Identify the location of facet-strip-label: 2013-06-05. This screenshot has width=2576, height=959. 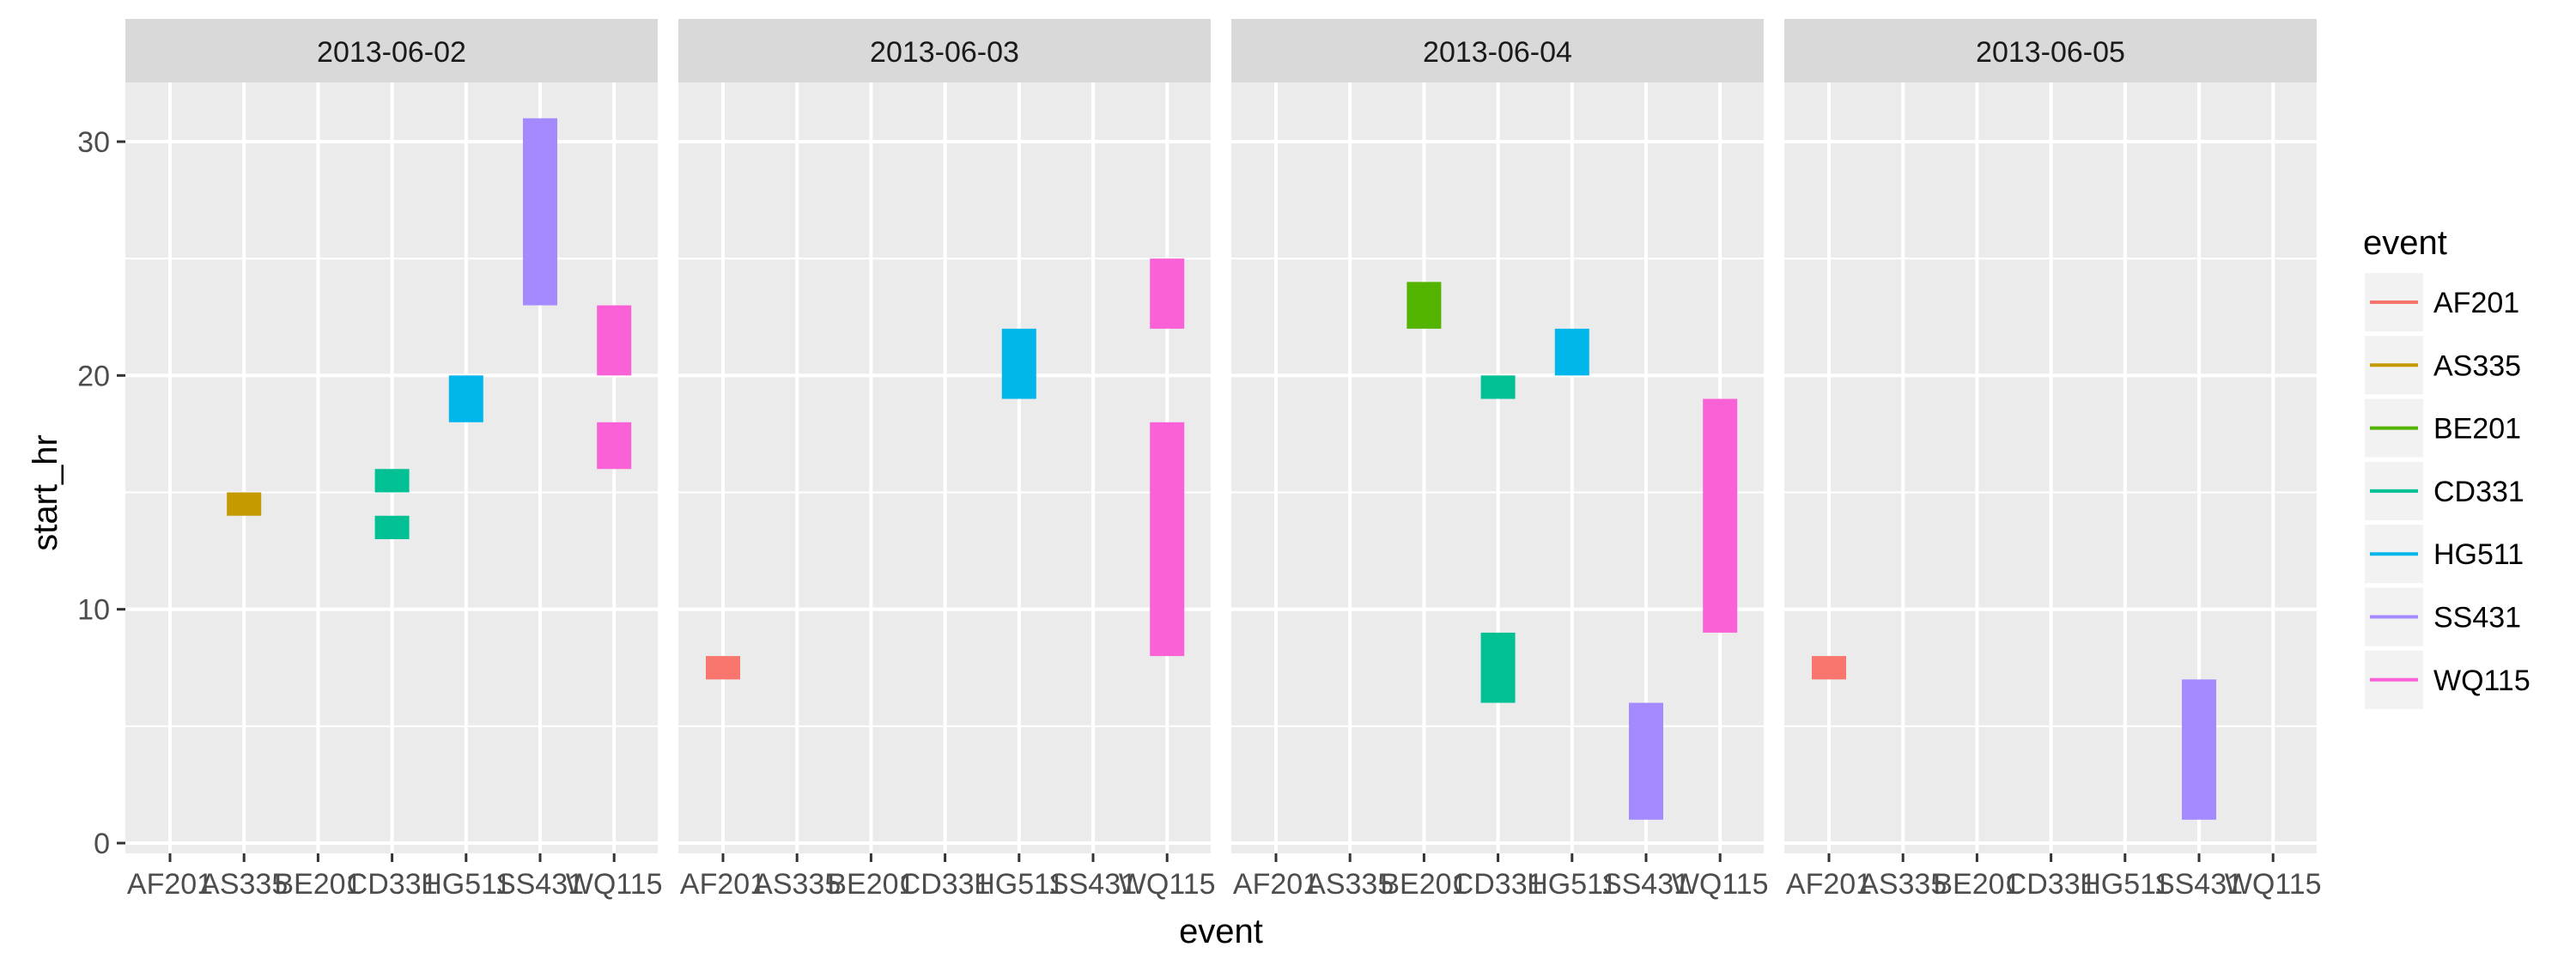
(2050, 52).